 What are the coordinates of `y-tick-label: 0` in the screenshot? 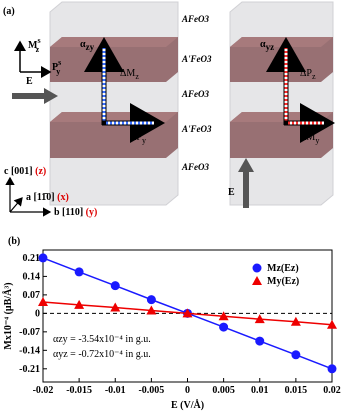 It's located at (37, 313).